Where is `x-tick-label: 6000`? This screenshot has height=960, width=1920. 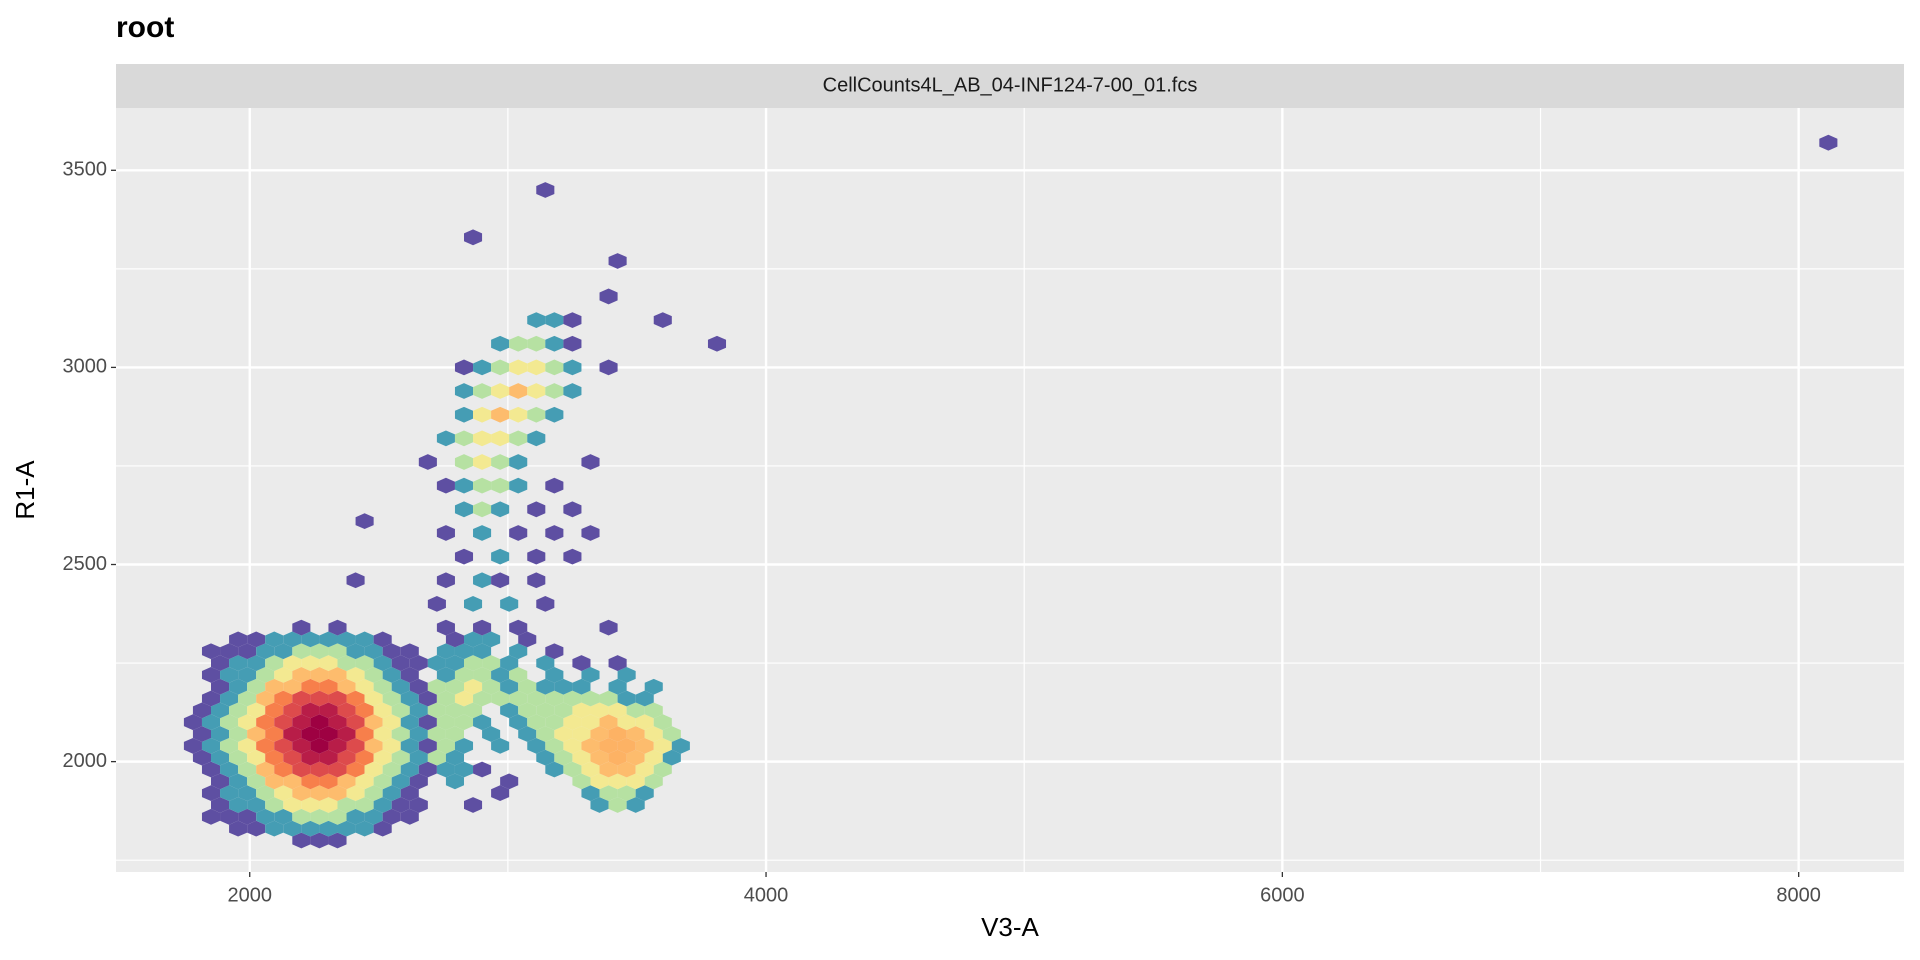 x-tick-label: 6000 is located at coordinates (1282, 895).